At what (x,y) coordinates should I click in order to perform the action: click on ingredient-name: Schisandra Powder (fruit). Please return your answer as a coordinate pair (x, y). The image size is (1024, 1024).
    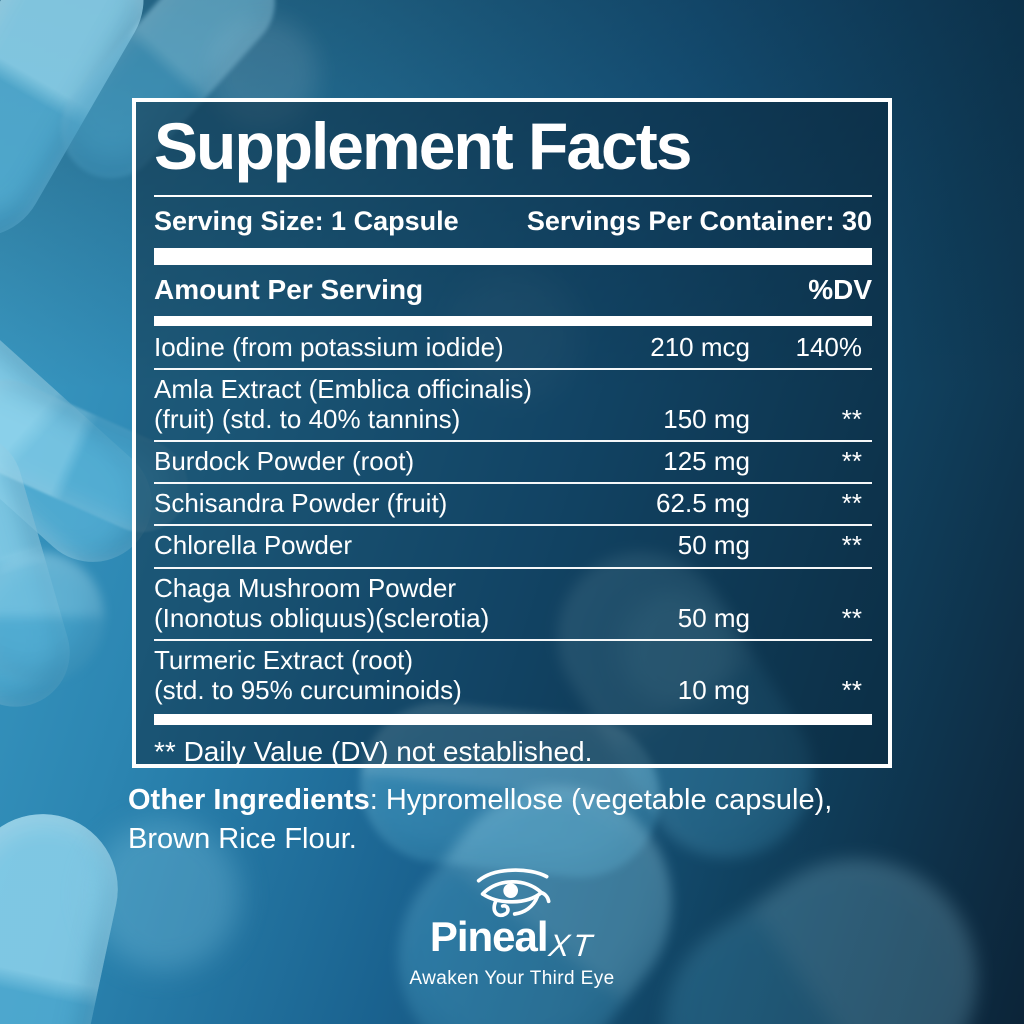
    Looking at the image, I should click on (301, 503).